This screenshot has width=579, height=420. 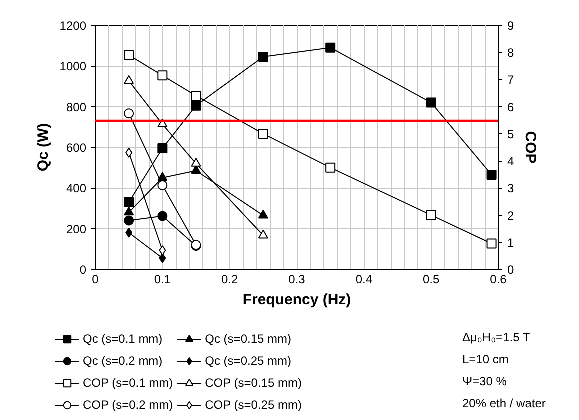 I want to click on y2-tick-label: 6, so click(x=511, y=107).